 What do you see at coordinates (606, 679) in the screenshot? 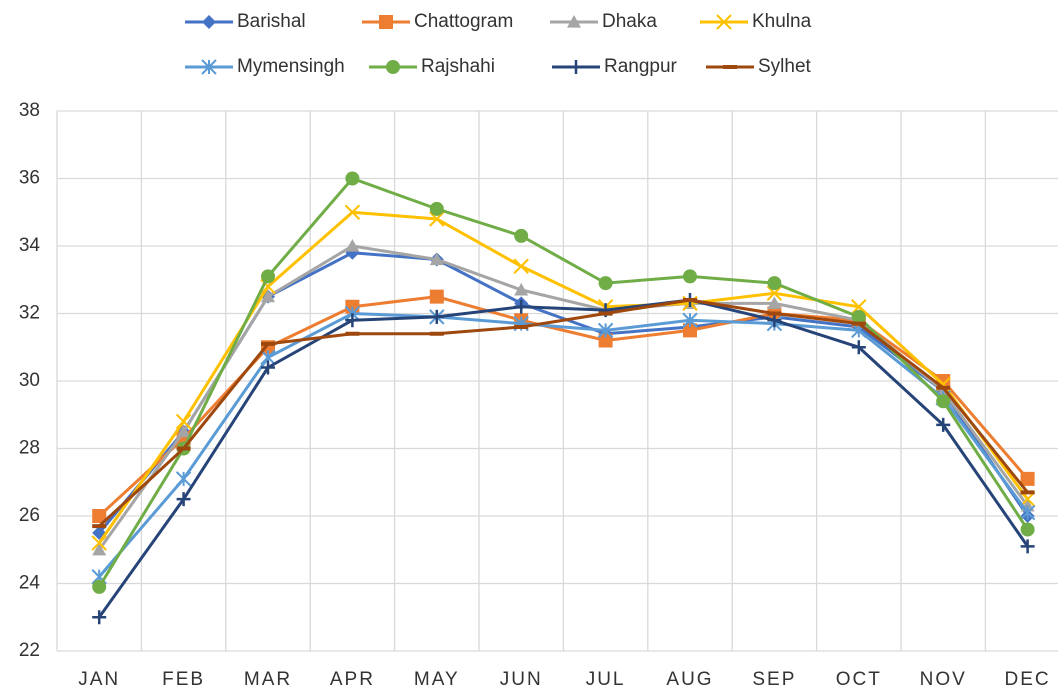
I see `x-tick-label: JUL` at bounding box center [606, 679].